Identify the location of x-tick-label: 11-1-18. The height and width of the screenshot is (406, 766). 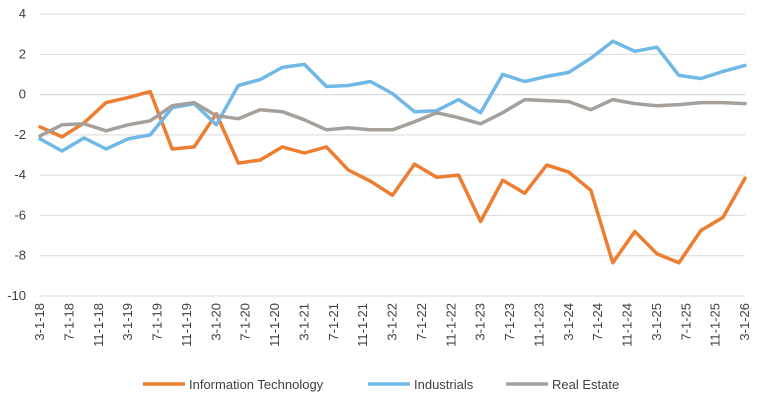
(98, 325).